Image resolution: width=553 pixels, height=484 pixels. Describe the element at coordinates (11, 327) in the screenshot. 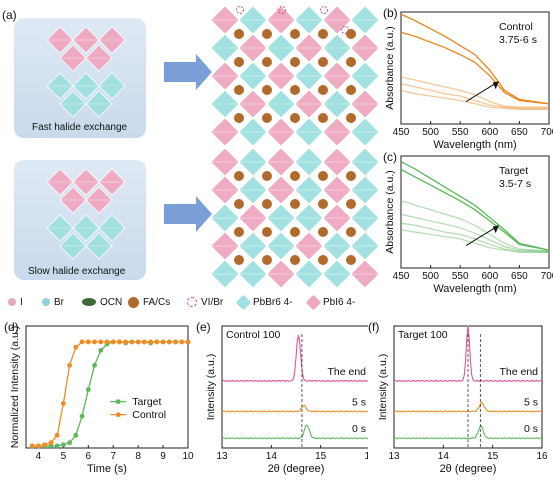

I see `panel-label-d: (d)` at that location.